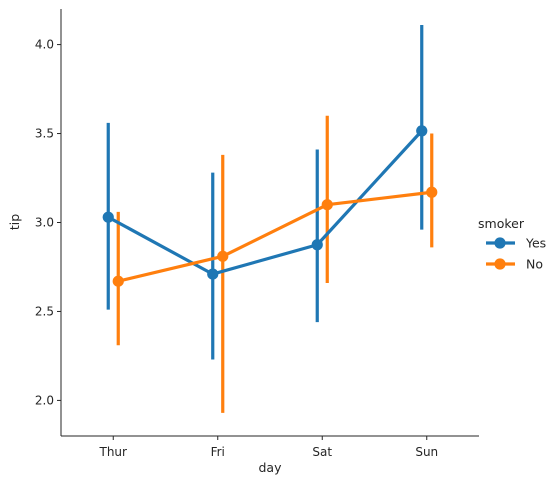  What do you see at coordinates (268, 447) in the screenshot?
I see `x-ticks: Thur Fri Sat Sun` at bounding box center [268, 447].